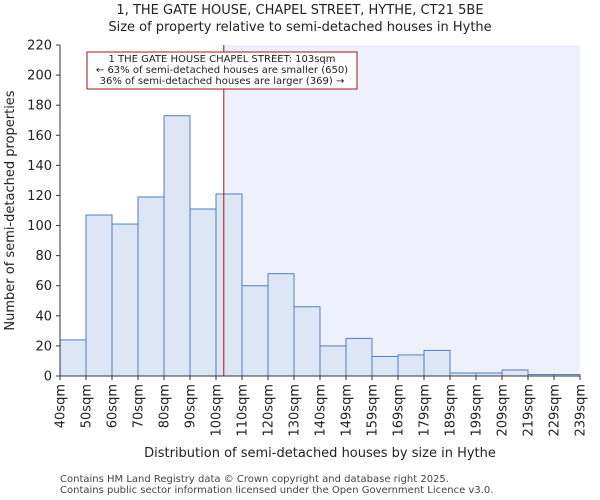 This screenshot has height=500, width=600. I want to click on y-tick-label: 160, so click(39, 136).